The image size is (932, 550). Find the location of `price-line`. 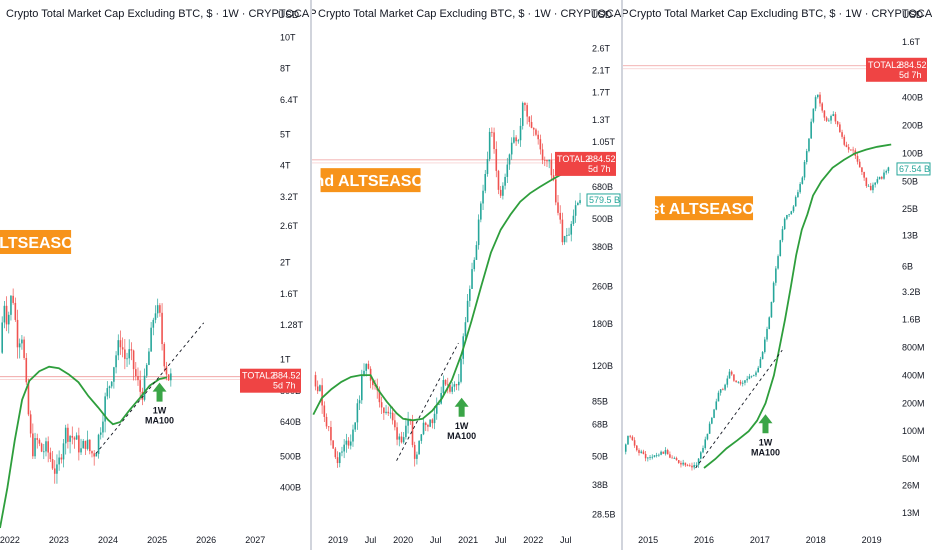

price-line is located at coordinates (135, 378).